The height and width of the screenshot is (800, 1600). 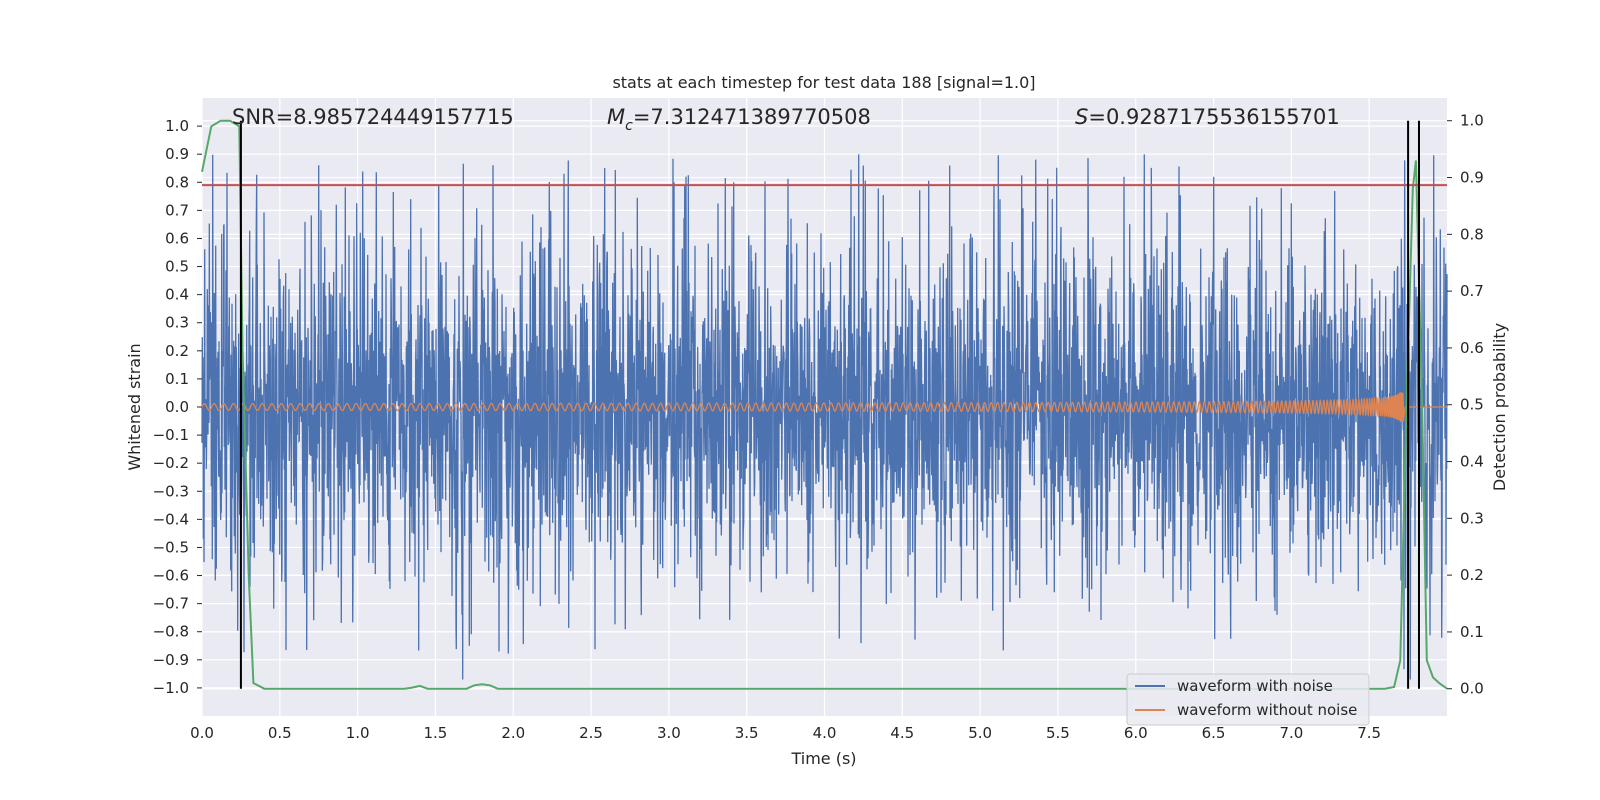 I want to click on s-annotation: S=0.9287175536155701, so click(x=1207, y=117).